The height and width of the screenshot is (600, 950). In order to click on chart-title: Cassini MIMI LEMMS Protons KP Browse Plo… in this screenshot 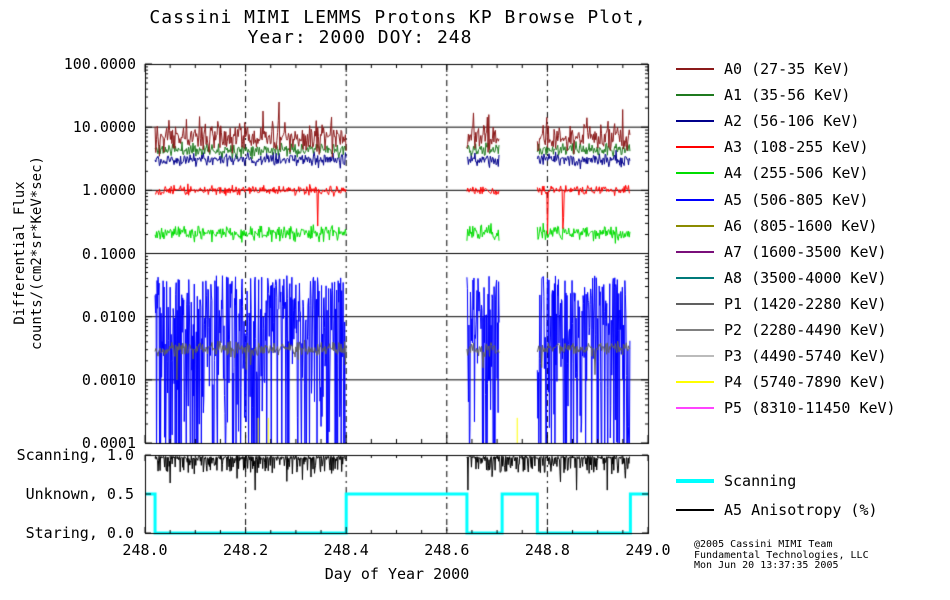, I will do `click(398, 17)`.